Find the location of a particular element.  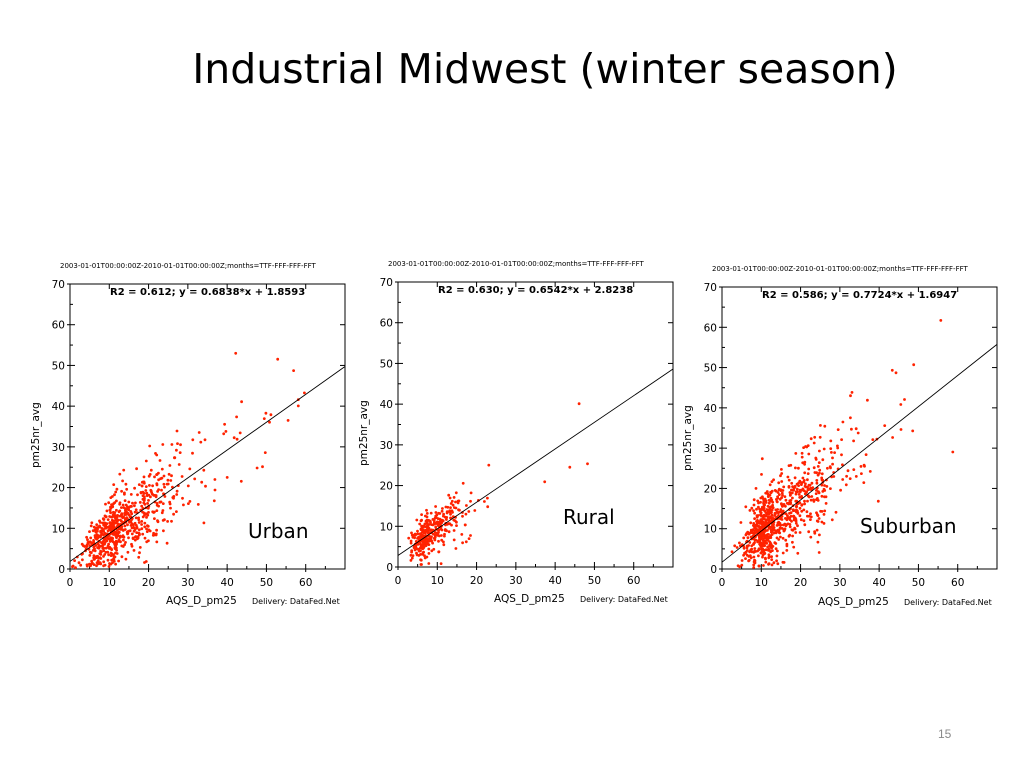

y-tick-label: 60 is located at coordinates (386, 324).